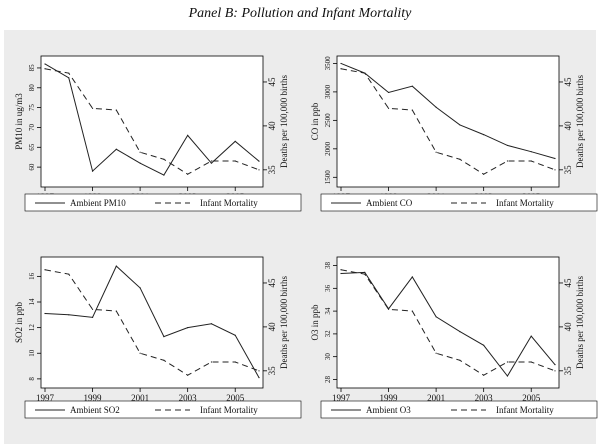  Describe the element at coordinates (388, 410) in the screenshot. I see `legend-label-pollutant: Ambient O3` at that location.